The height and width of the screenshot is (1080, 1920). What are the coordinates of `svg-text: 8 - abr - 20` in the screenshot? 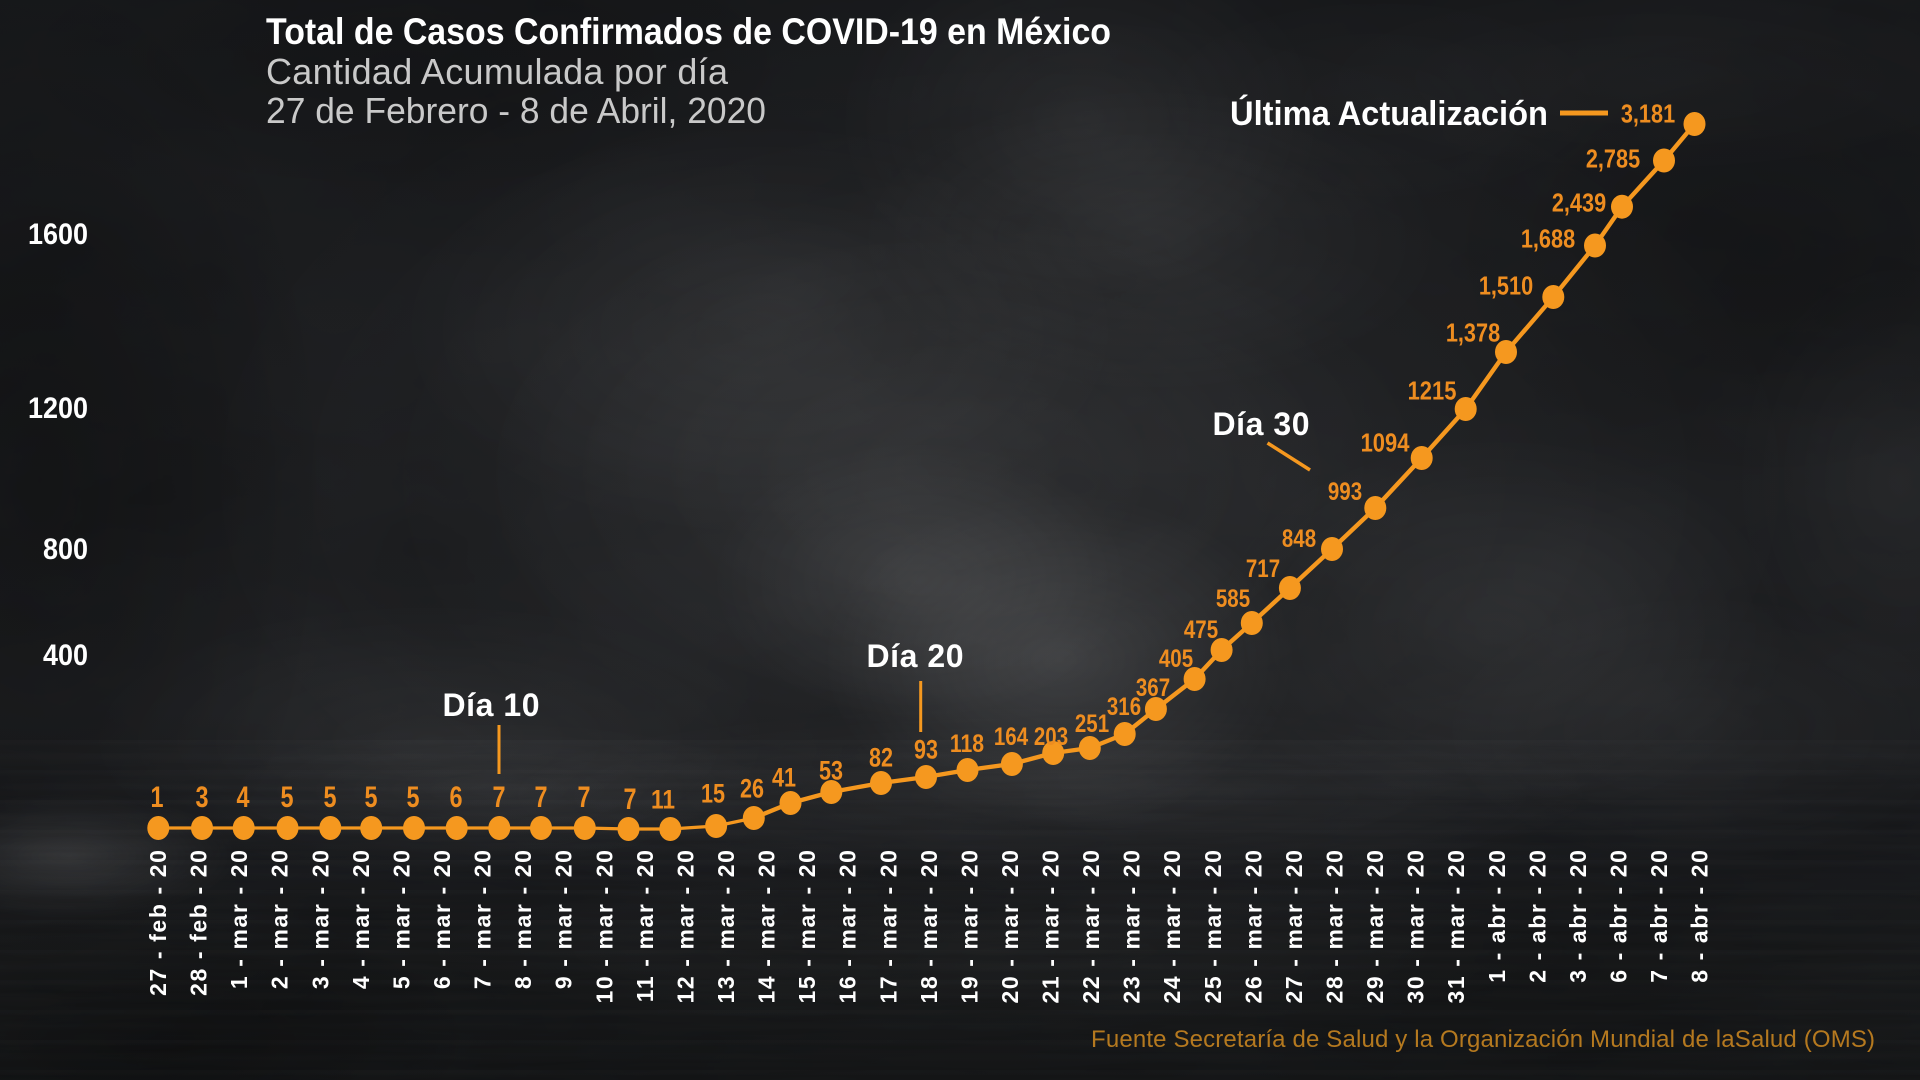 It's located at (1700, 916).